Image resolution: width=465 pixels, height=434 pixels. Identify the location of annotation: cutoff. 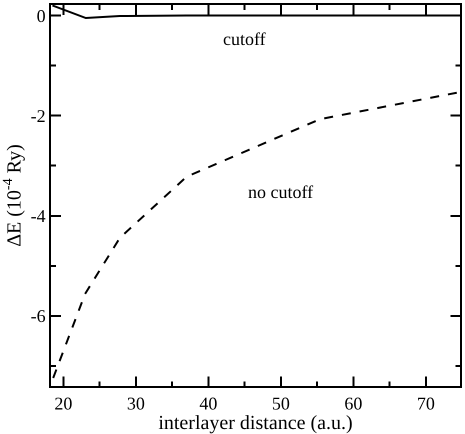
(244, 39).